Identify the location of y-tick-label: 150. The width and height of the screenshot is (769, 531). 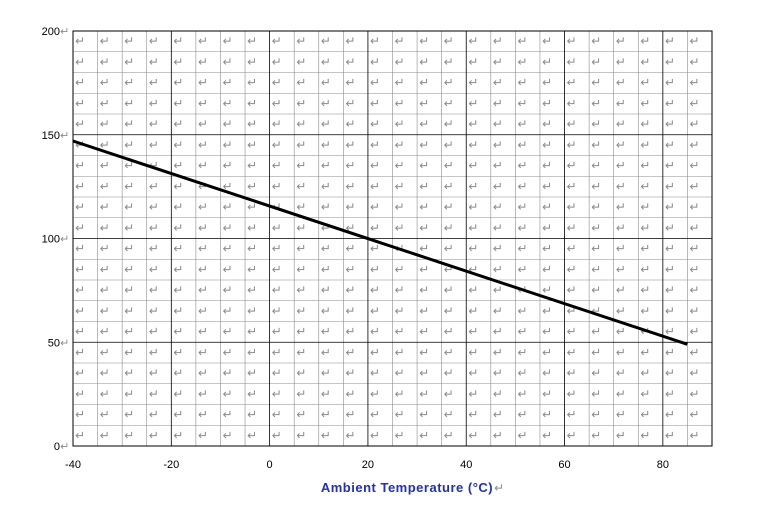
(51, 136).